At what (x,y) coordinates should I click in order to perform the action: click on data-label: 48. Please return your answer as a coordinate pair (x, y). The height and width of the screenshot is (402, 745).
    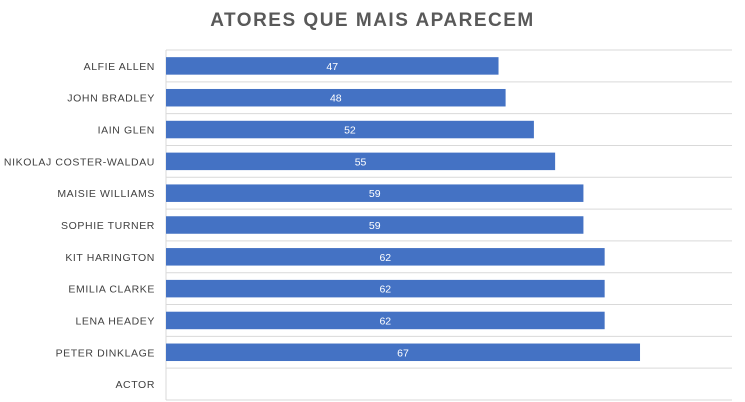
    Looking at the image, I should click on (336, 99).